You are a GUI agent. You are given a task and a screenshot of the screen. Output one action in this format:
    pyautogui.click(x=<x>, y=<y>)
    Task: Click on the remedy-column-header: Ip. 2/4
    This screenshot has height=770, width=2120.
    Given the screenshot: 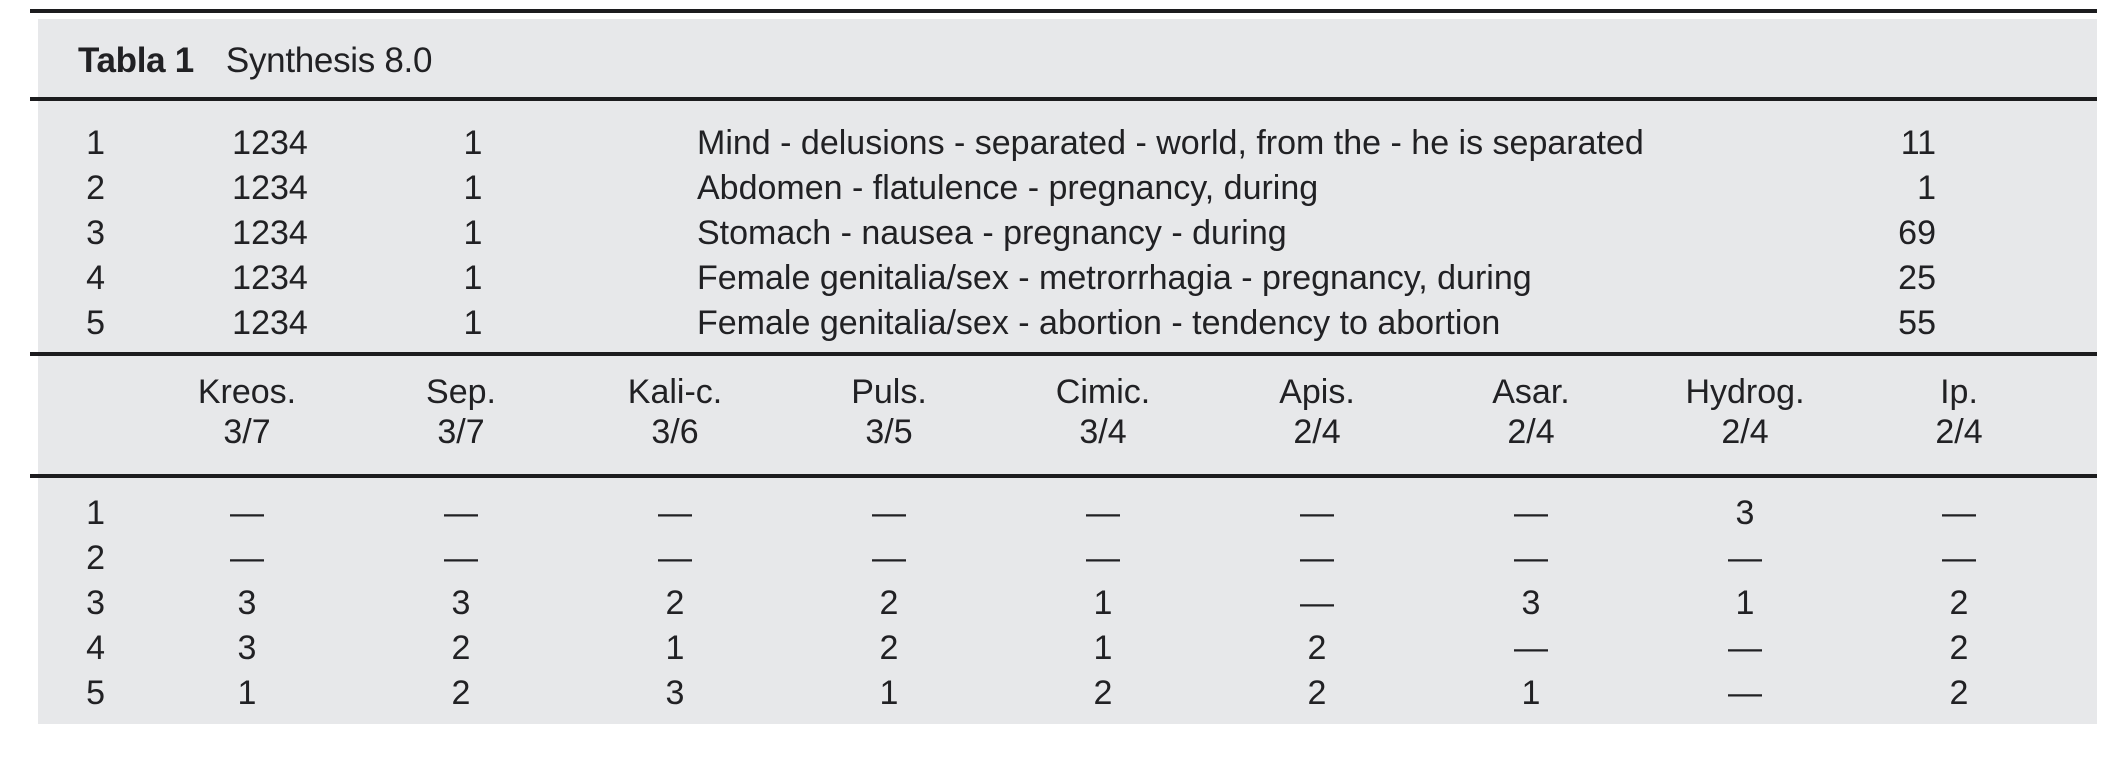 What is the action you would take?
    pyautogui.click(x=1959, y=412)
    